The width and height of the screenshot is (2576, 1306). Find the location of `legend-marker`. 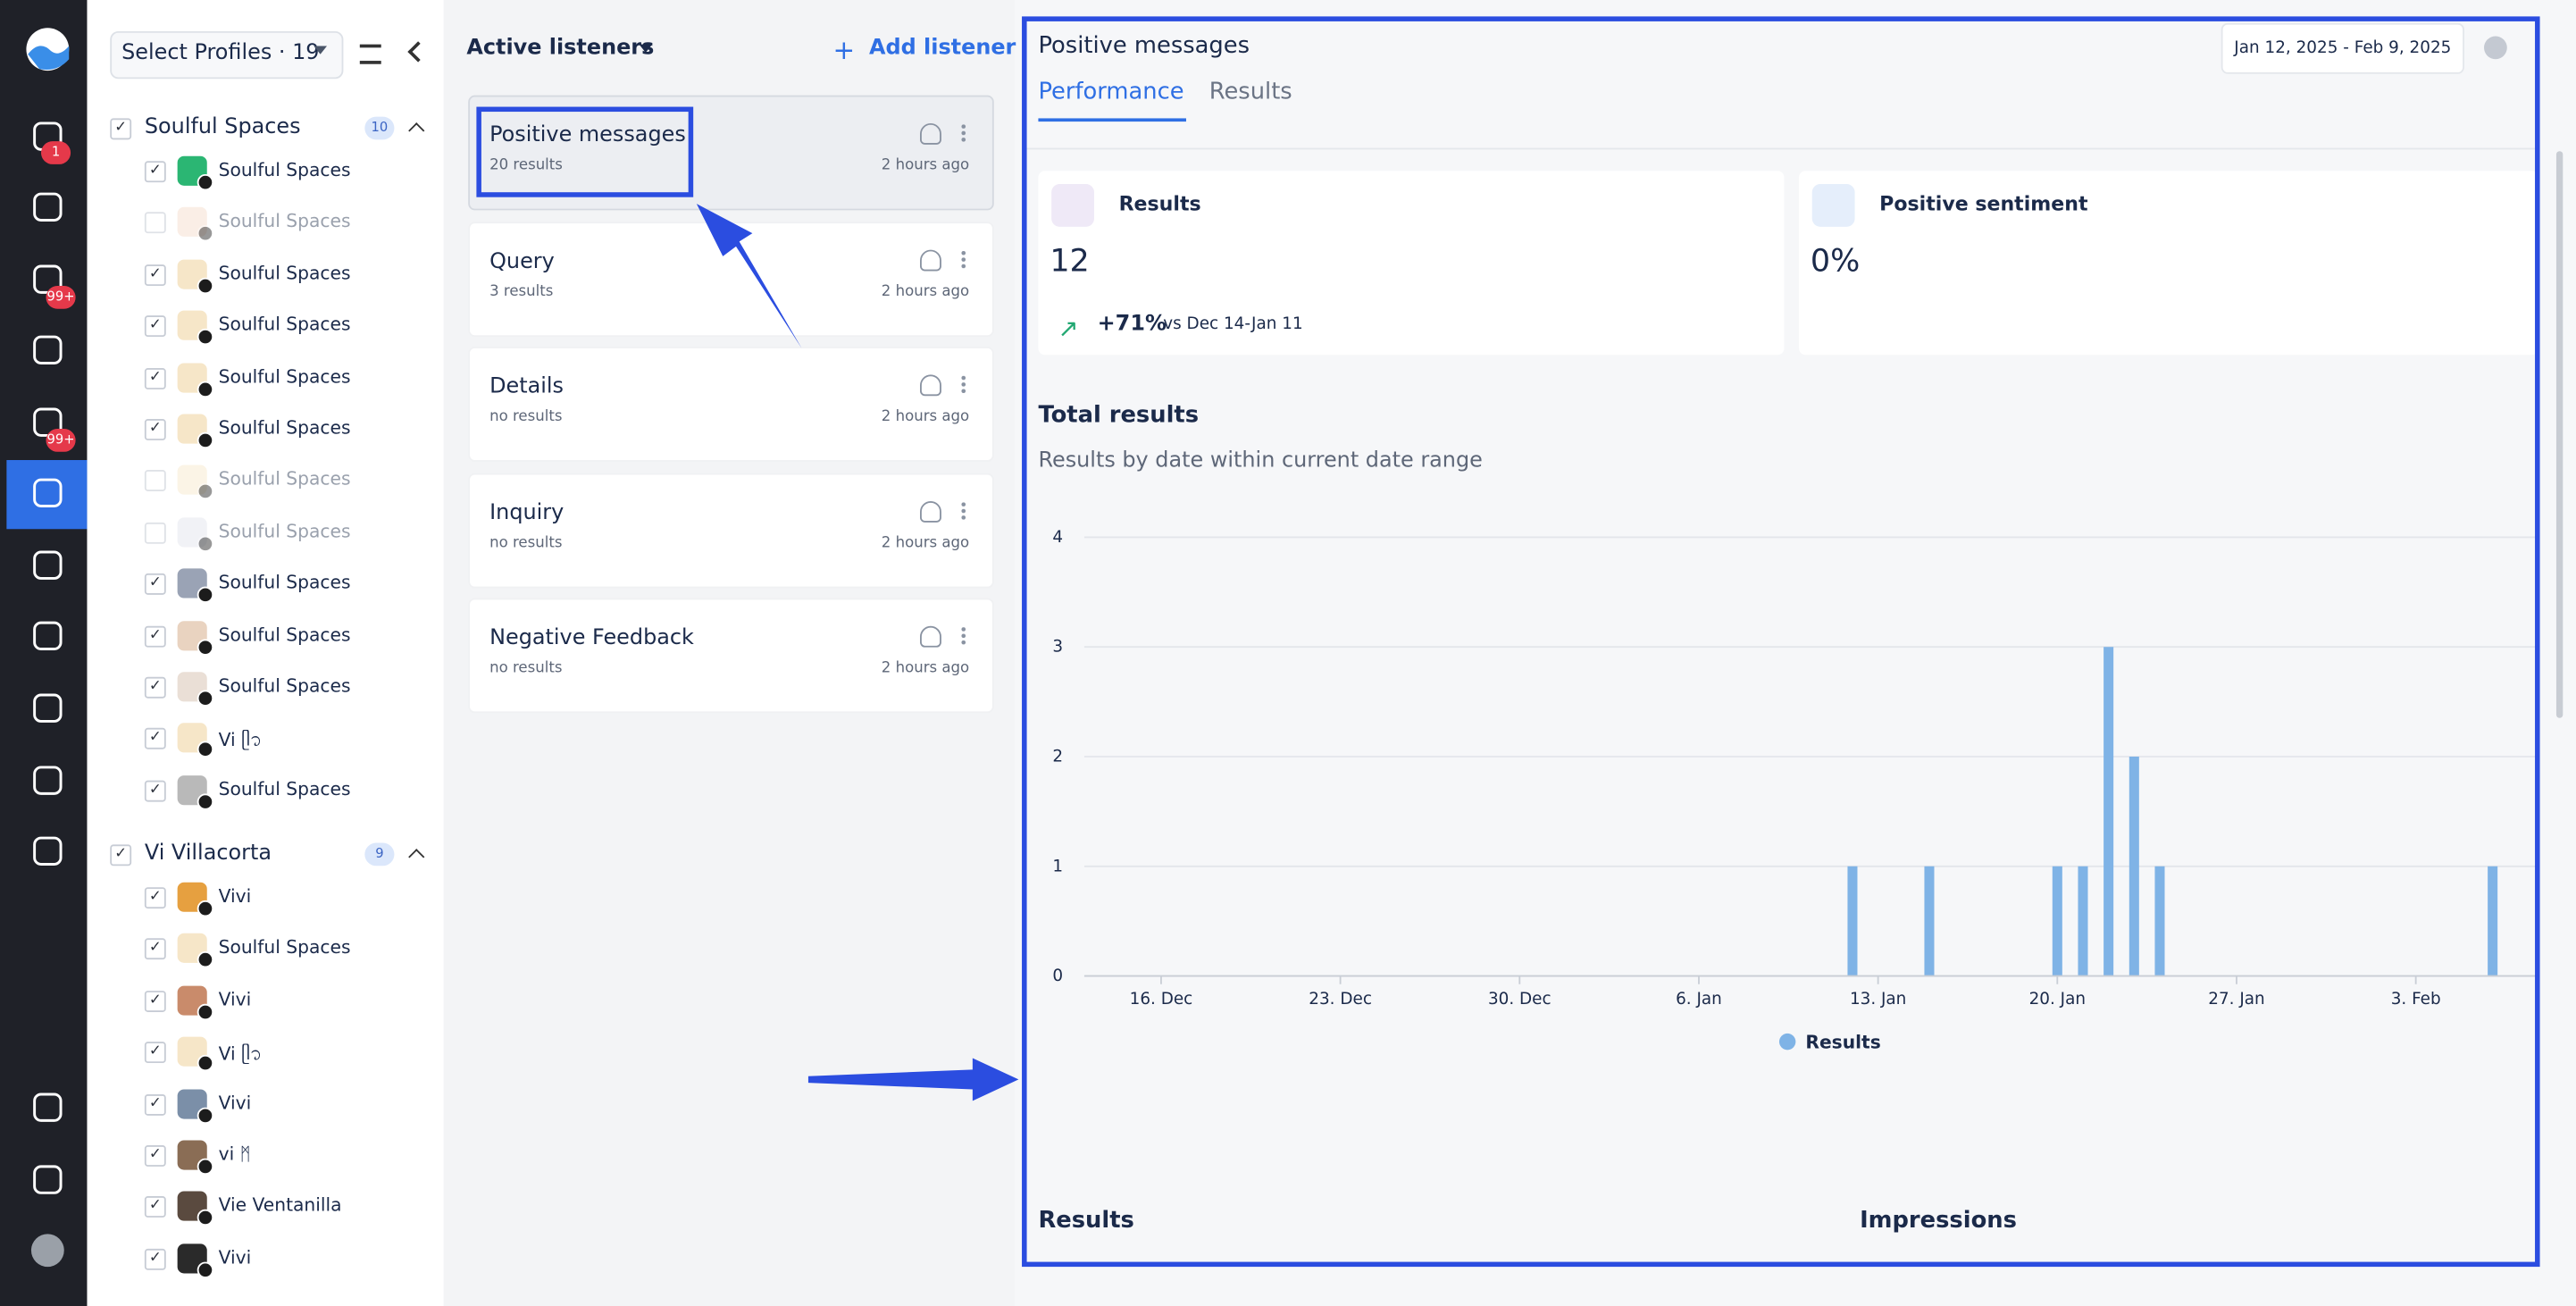

legend-marker is located at coordinates (1787, 1042).